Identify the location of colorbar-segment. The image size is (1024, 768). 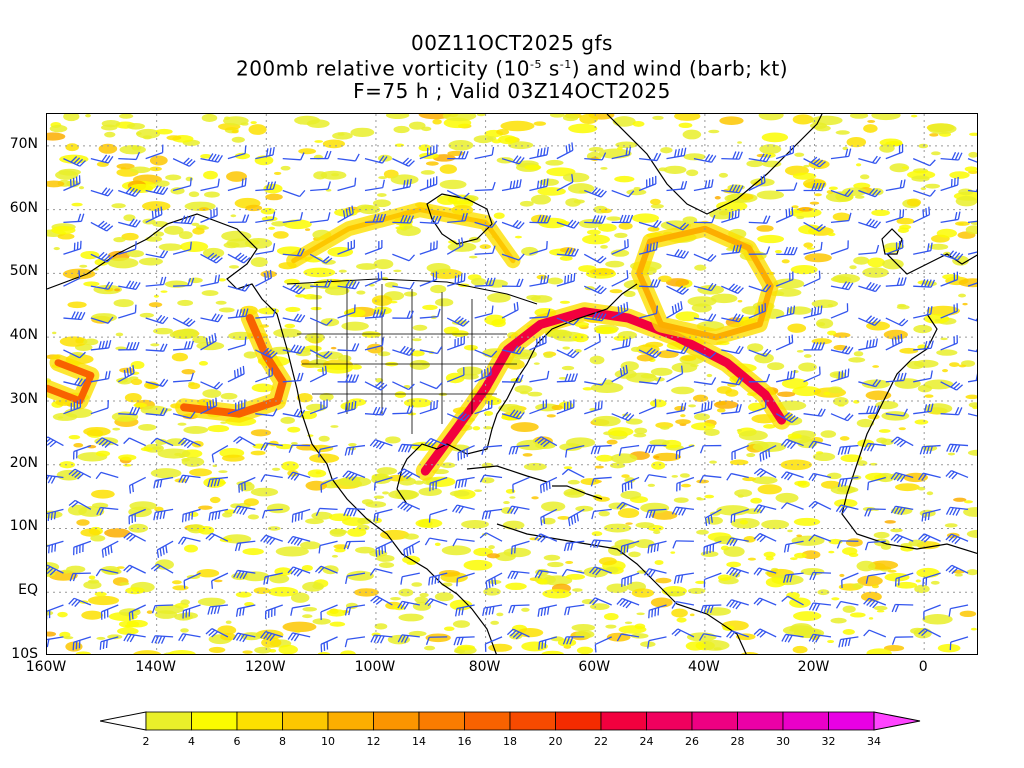
(441, 721).